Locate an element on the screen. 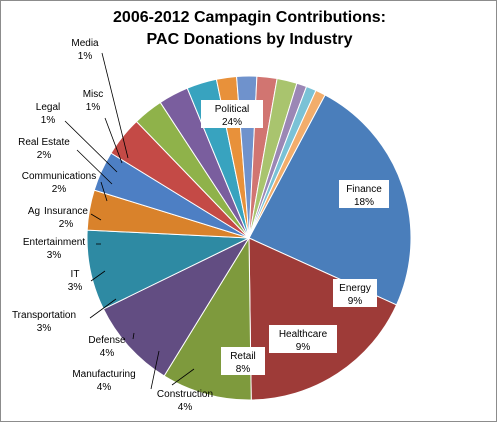  slice-label-entertainment: Entertainment is located at coordinates (54, 242).